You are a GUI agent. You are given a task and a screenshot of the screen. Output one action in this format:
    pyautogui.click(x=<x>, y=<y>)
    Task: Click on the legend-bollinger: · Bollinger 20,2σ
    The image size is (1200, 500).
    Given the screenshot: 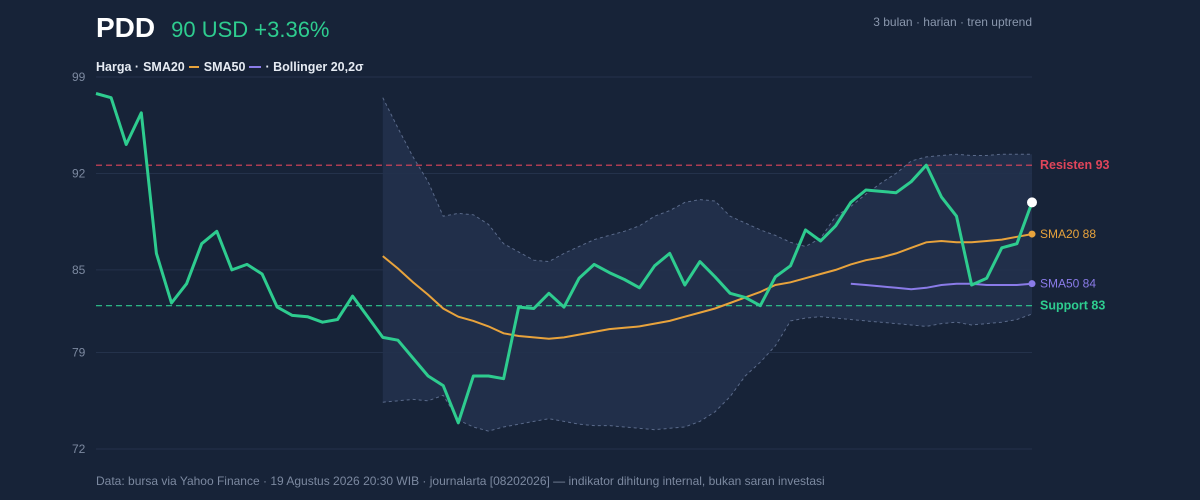 What is the action you would take?
    pyautogui.click(x=314, y=67)
    